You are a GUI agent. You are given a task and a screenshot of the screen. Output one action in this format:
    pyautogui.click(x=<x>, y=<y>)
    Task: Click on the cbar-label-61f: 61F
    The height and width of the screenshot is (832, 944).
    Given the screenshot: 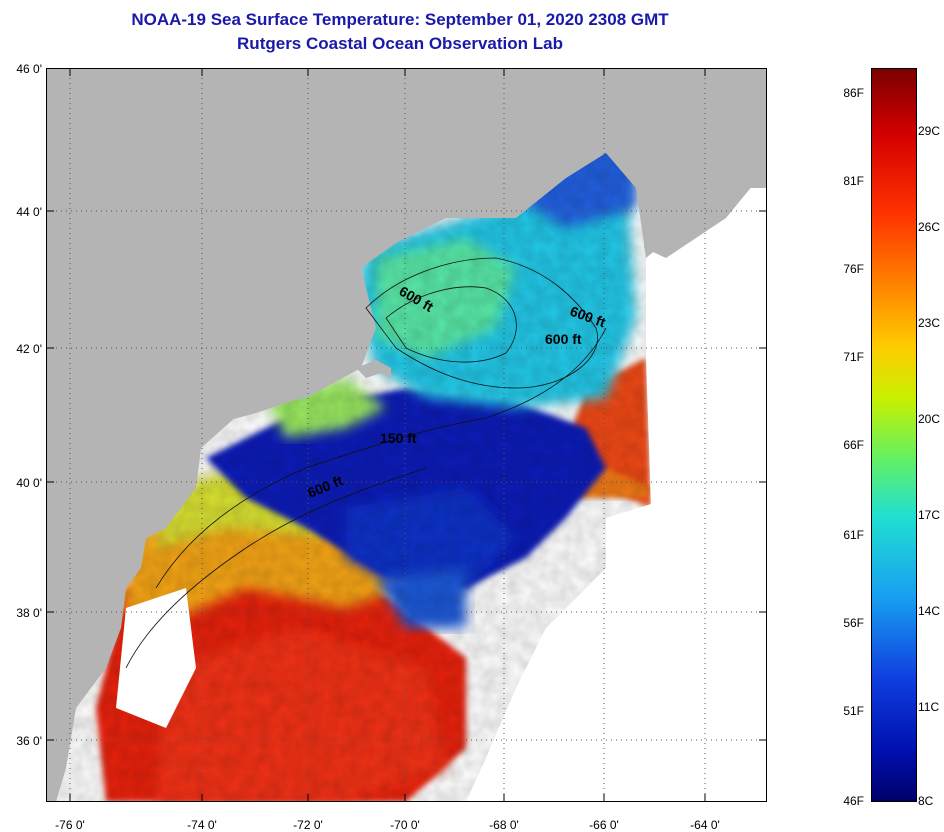 What is the action you would take?
    pyautogui.click(x=853, y=535)
    